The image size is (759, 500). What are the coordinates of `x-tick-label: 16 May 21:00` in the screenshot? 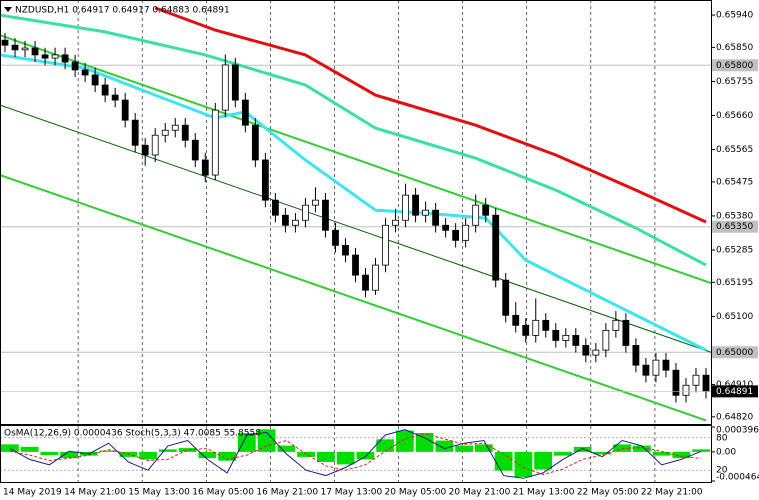 It's located at (287, 493).